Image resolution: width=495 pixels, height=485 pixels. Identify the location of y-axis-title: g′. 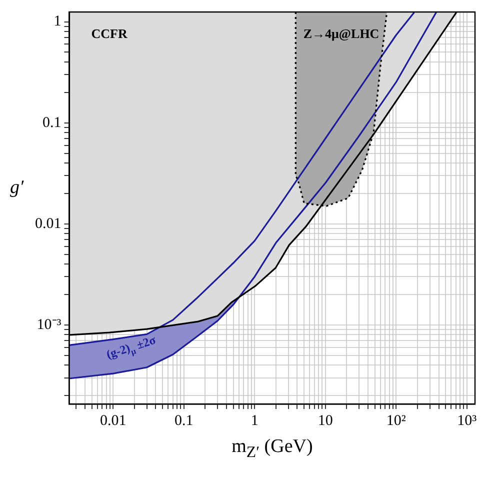
(17, 188).